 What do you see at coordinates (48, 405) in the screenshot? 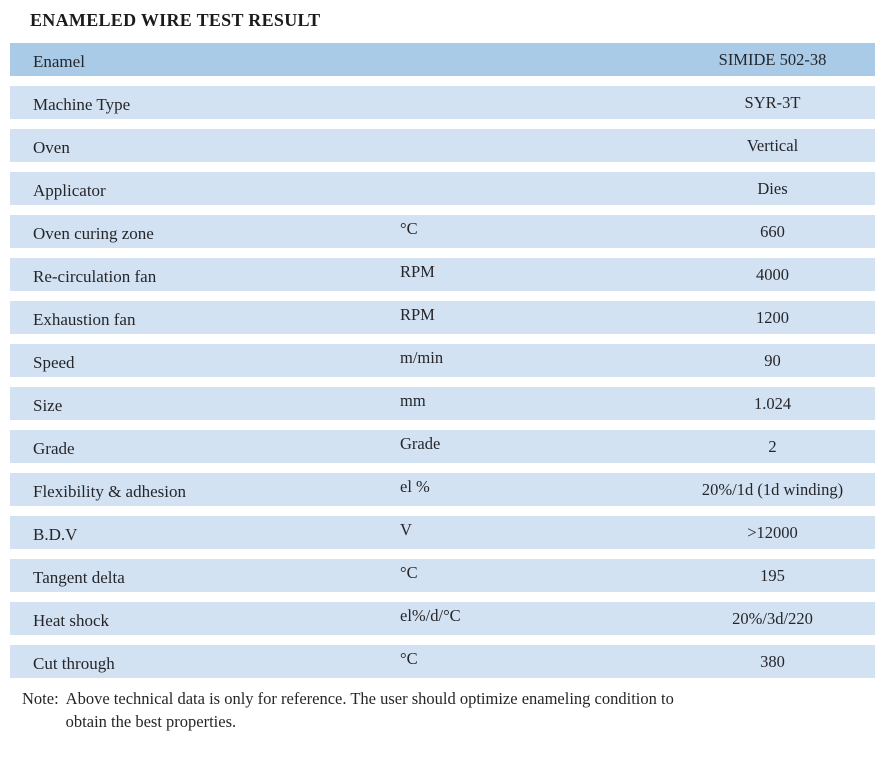
I see `row-label: Size` at bounding box center [48, 405].